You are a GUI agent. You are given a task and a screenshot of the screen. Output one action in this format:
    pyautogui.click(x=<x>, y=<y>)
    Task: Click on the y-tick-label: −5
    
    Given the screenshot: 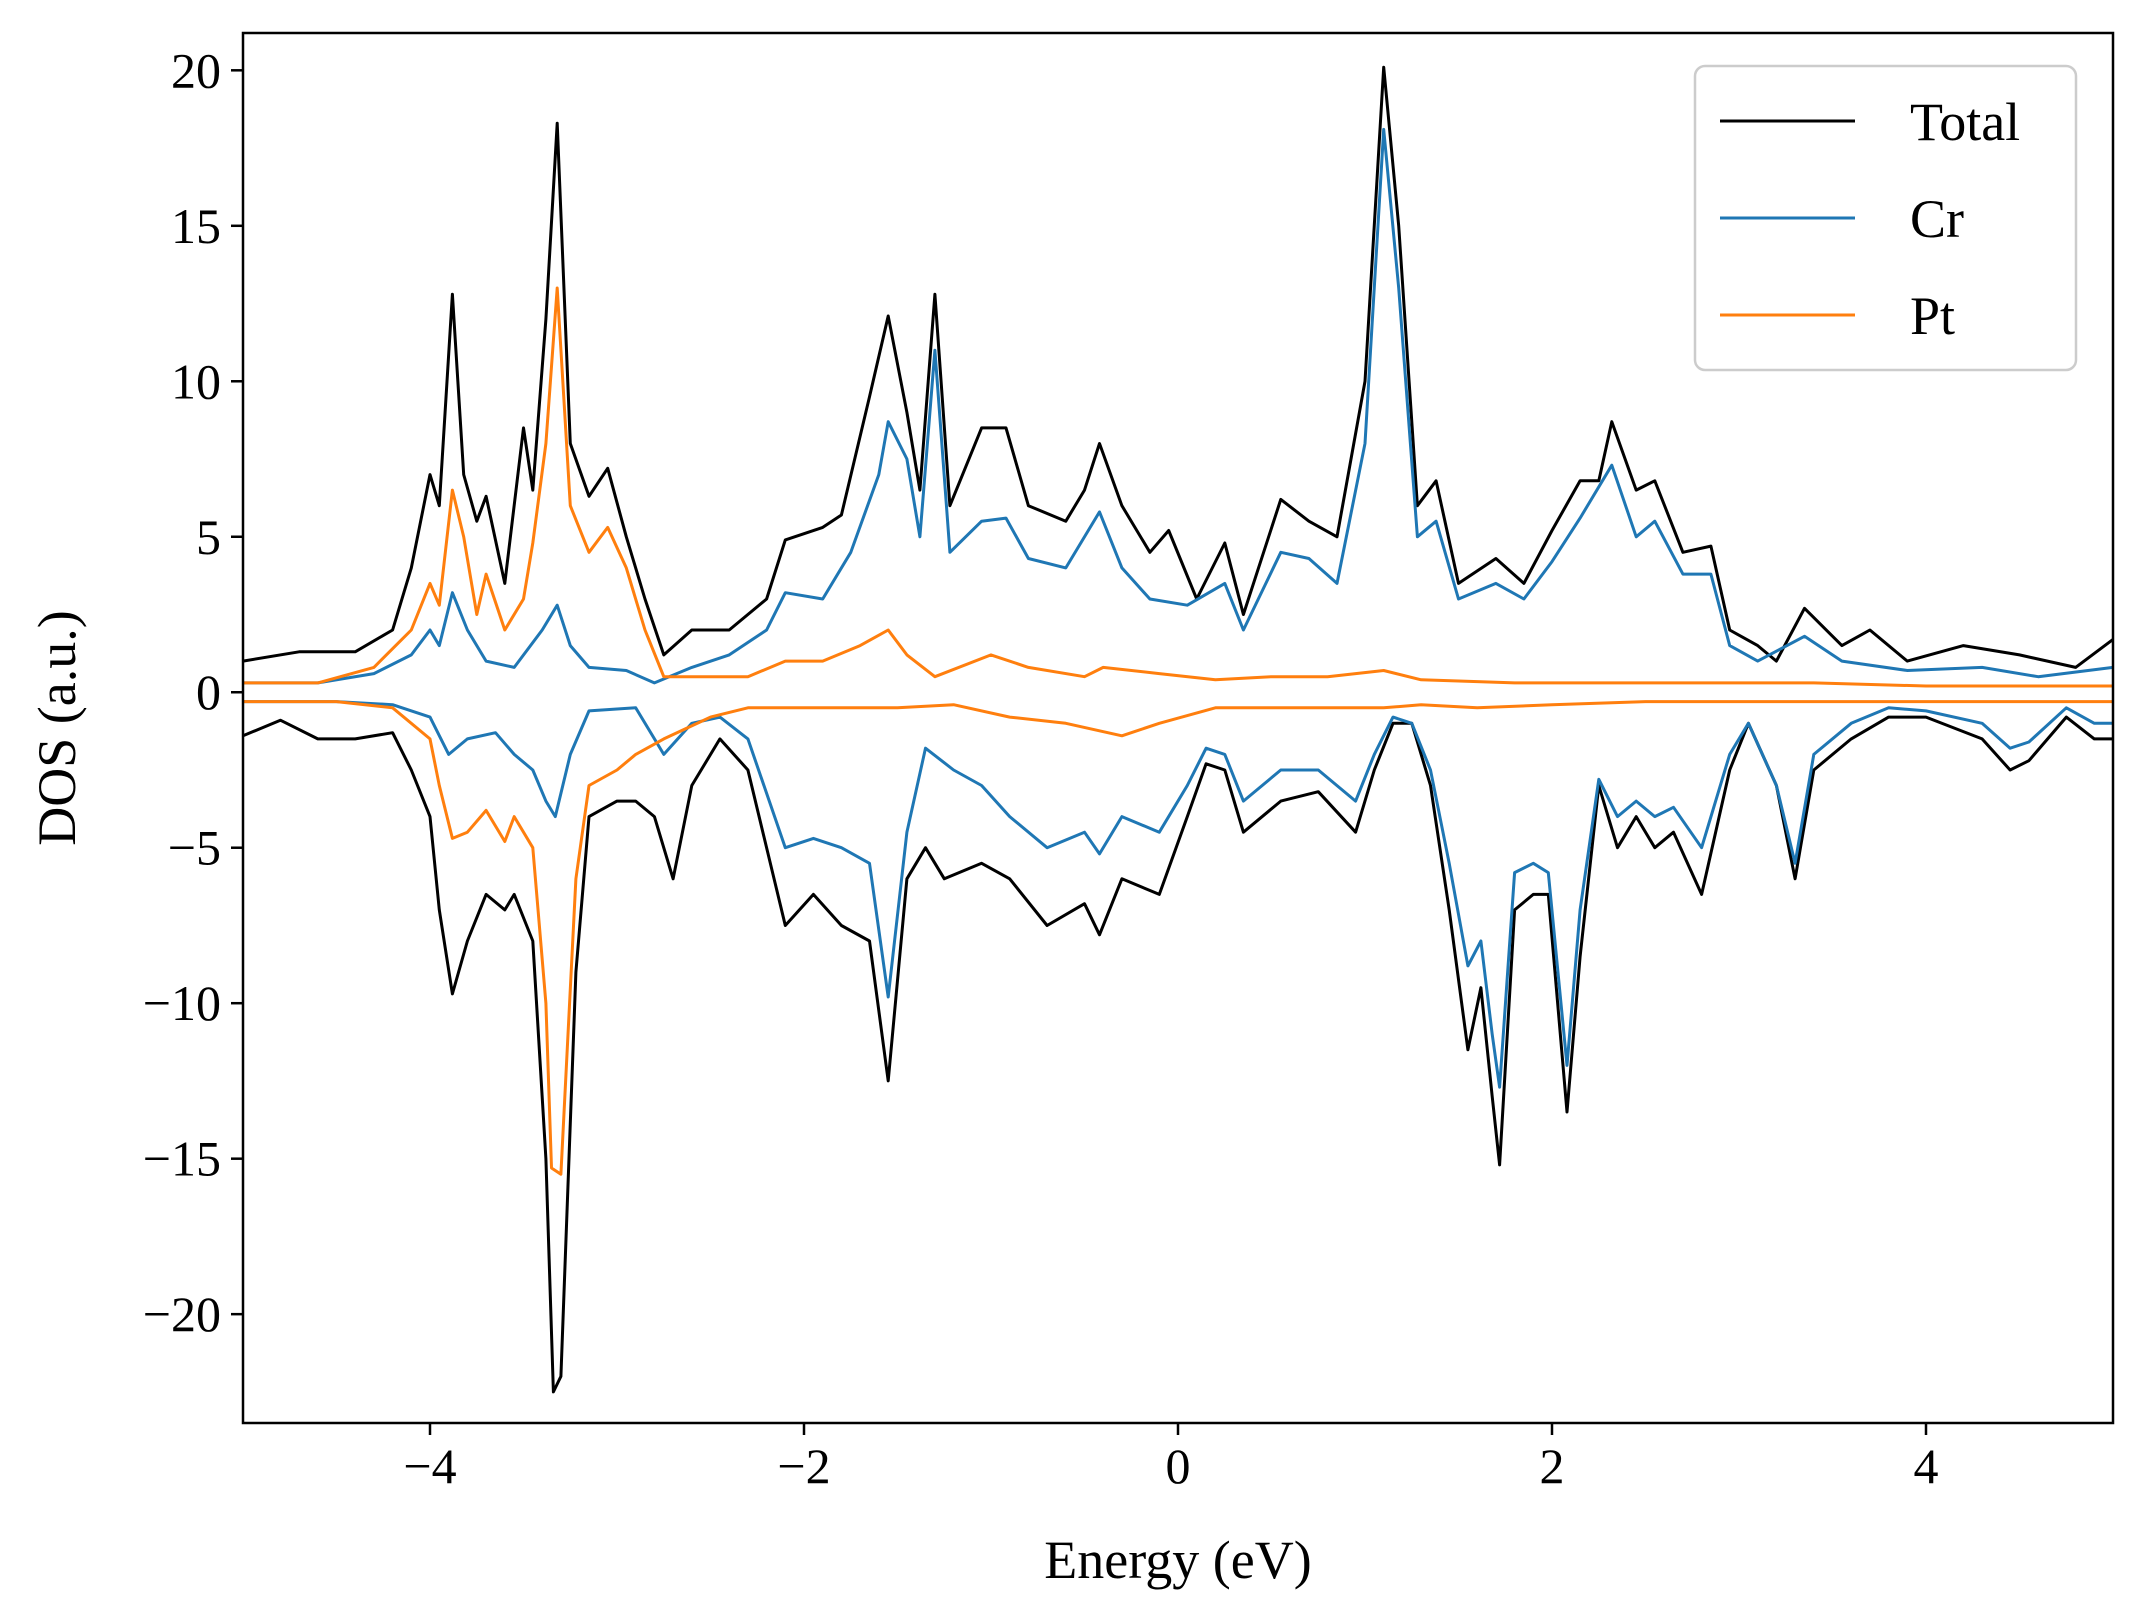 What is the action you would take?
    pyautogui.click(x=194, y=848)
    